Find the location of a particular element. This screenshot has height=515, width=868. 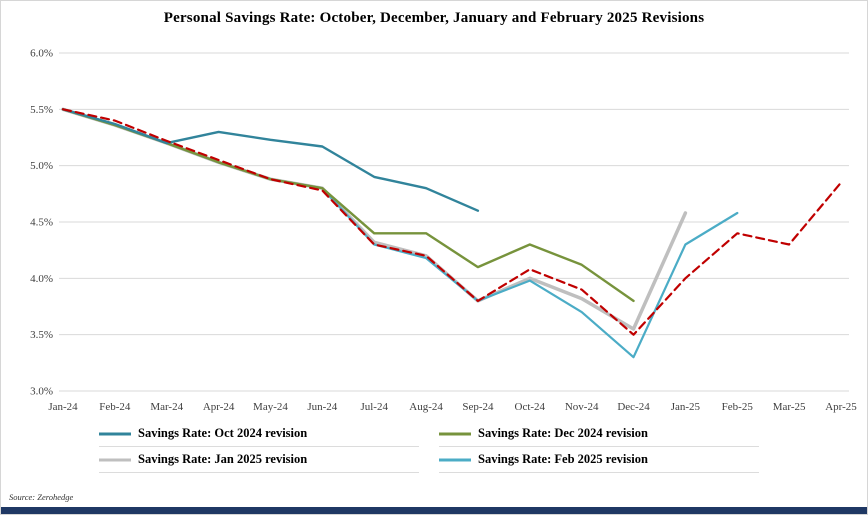

y-tick-label: 5.5% is located at coordinates (41, 110).